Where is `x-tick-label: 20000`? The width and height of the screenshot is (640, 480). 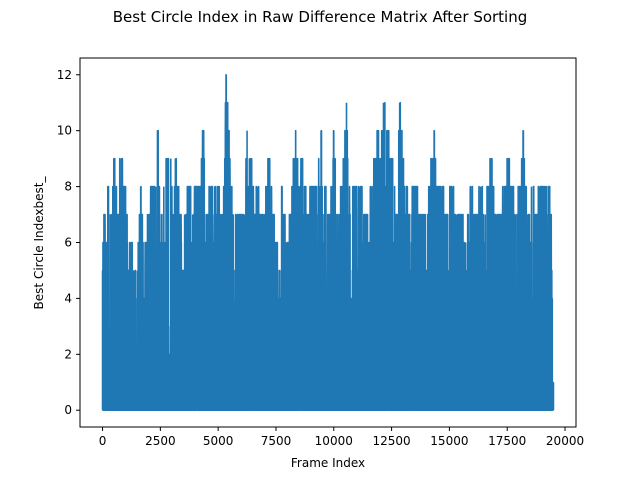 x-tick-label: 20000 is located at coordinates (565, 441).